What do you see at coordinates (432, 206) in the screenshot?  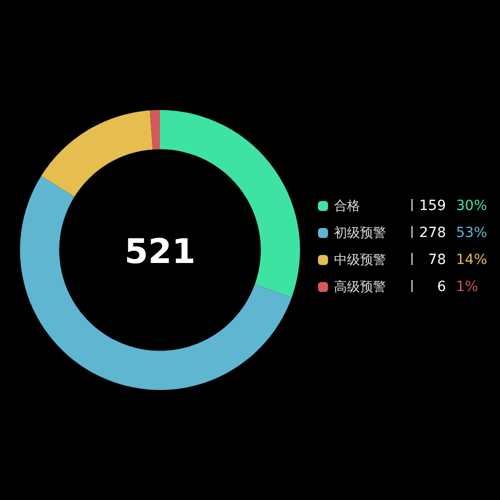 I see `data-label: 159` at bounding box center [432, 206].